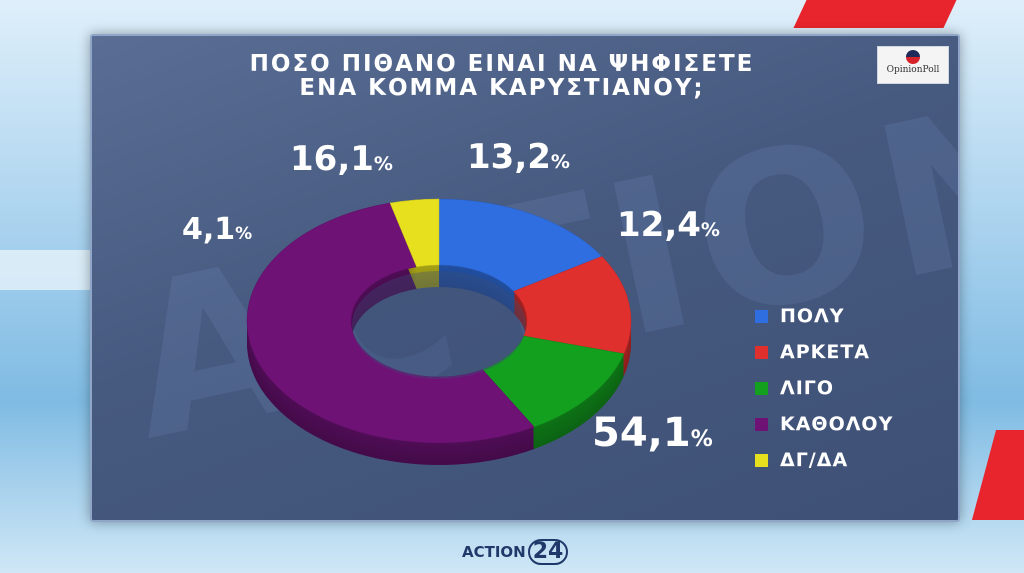 The width and height of the screenshot is (1024, 573). I want to click on slice-καθολου, so click(390, 323).